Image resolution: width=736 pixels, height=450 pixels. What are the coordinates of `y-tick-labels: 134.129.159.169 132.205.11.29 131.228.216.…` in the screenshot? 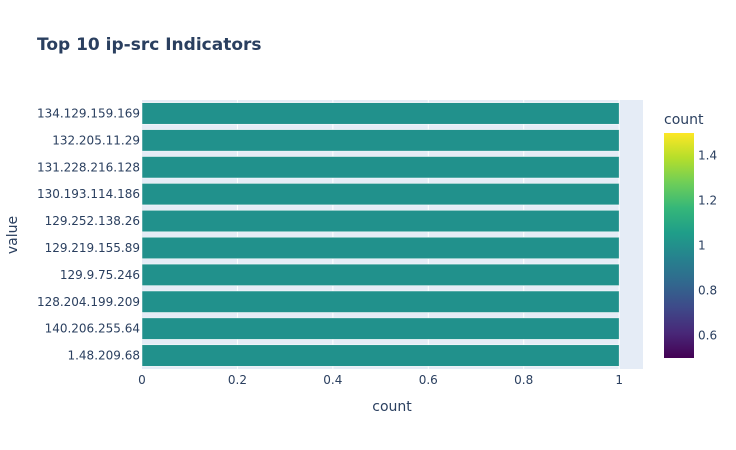 It's located at (88, 234).